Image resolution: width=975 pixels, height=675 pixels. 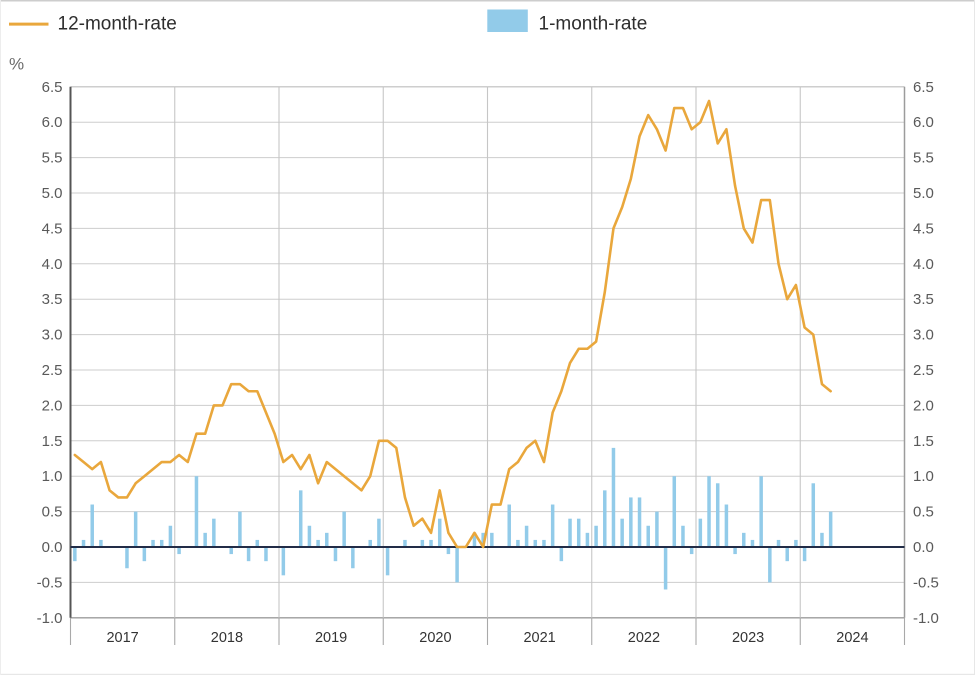 What do you see at coordinates (748, 638) in the screenshot?
I see `svg-text: 2023` at bounding box center [748, 638].